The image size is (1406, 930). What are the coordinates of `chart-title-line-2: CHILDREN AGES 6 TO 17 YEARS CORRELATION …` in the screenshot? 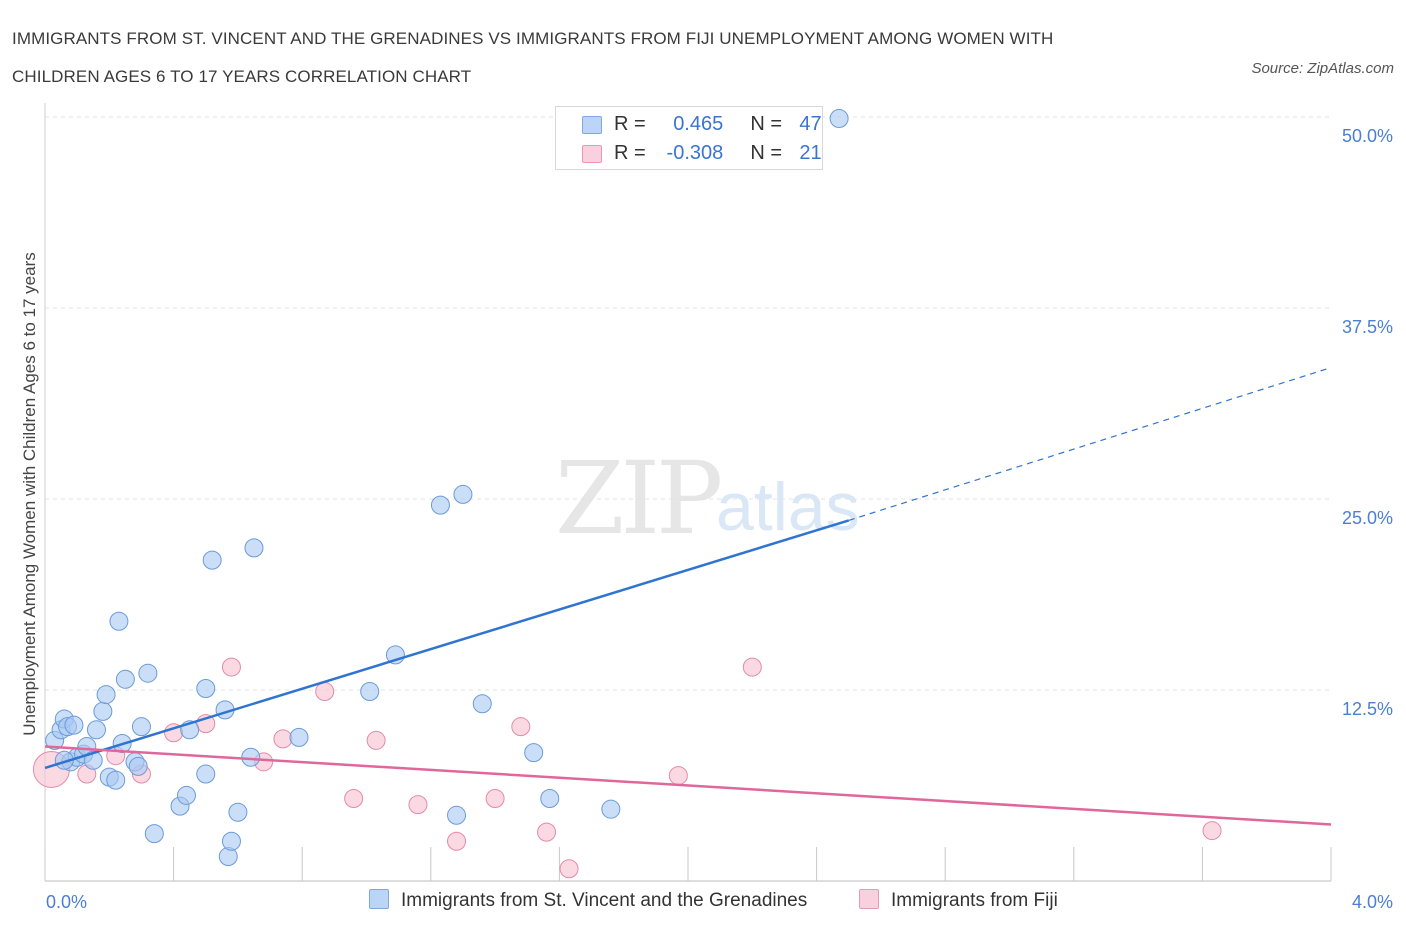 It's located at (242, 76).